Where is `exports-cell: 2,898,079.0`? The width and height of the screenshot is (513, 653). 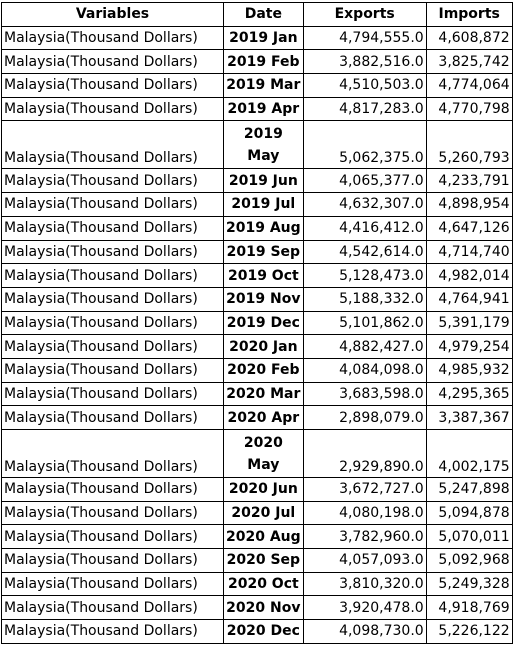
exports-cell: 2,898,079.0 is located at coordinates (364, 417).